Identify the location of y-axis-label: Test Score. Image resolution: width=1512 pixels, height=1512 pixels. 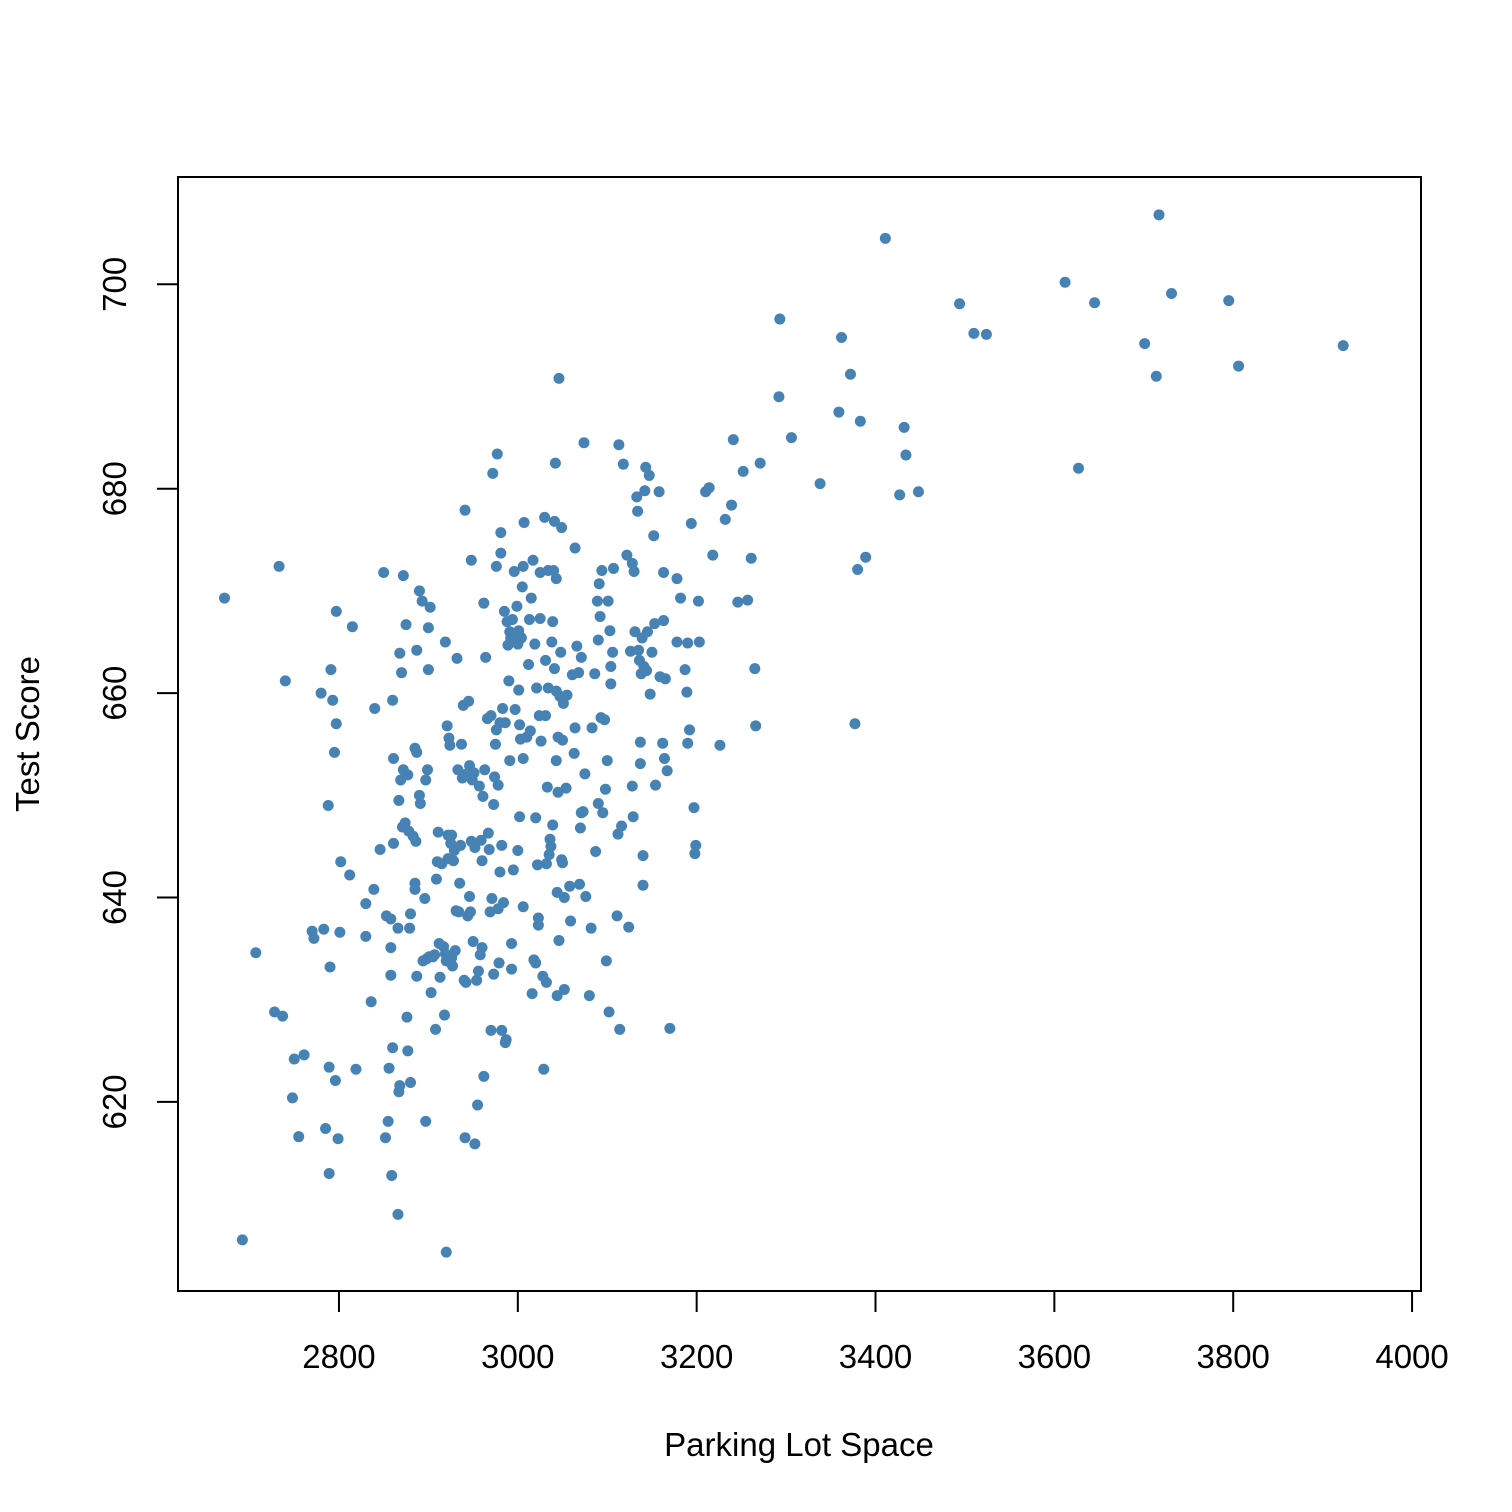
(27, 734).